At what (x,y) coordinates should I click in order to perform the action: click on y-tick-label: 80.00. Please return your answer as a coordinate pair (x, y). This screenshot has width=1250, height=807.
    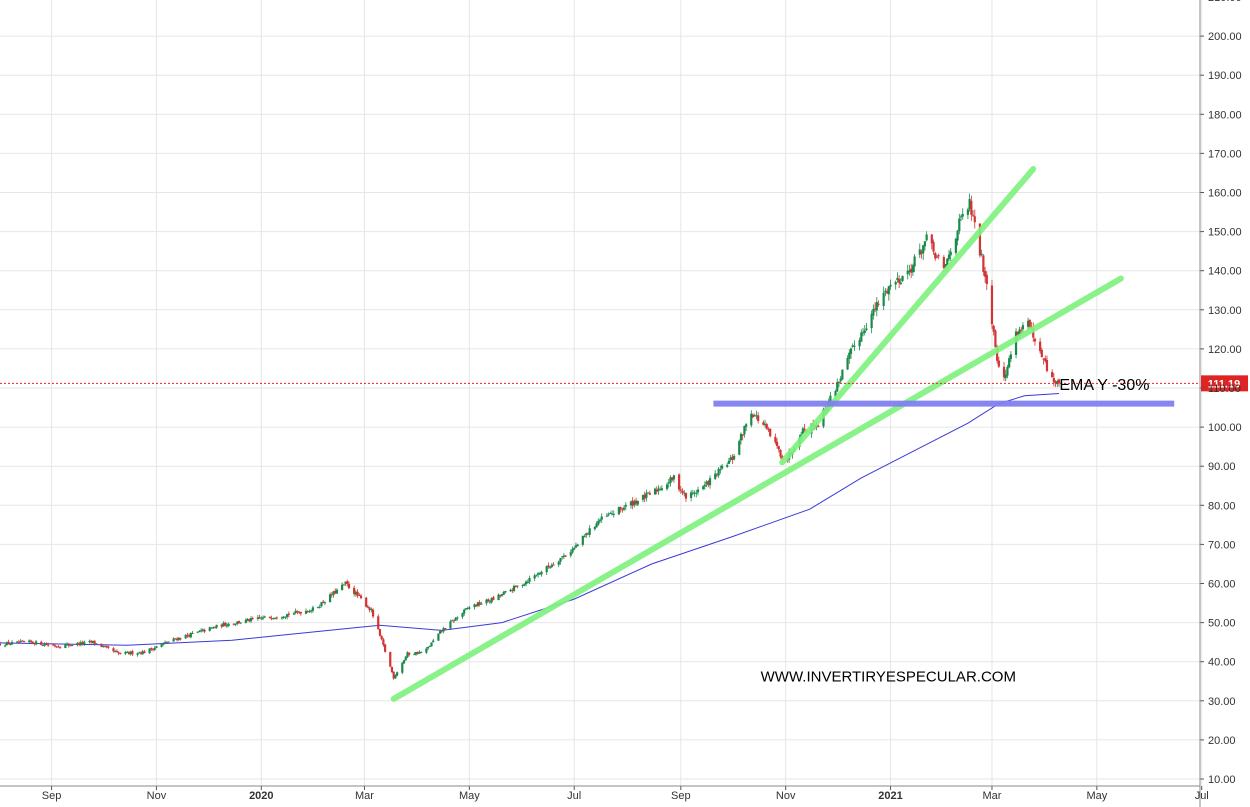
    Looking at the image, I should click on (1222, 506).